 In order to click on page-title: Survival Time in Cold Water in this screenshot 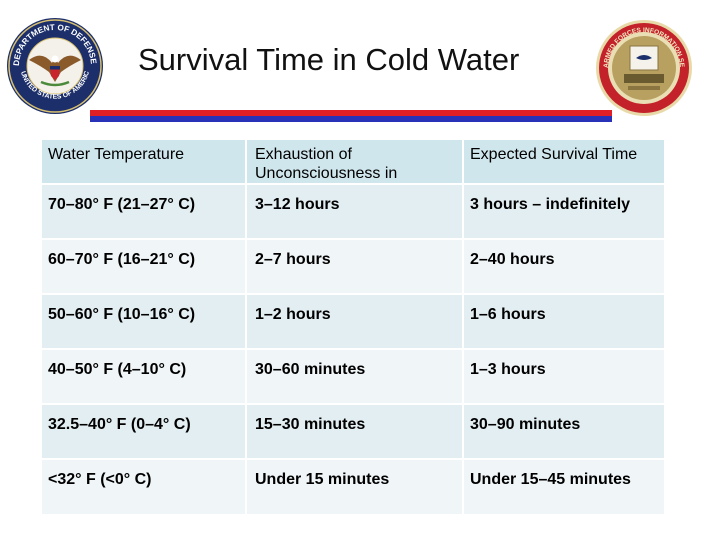, I will do `click(329, 59)`.